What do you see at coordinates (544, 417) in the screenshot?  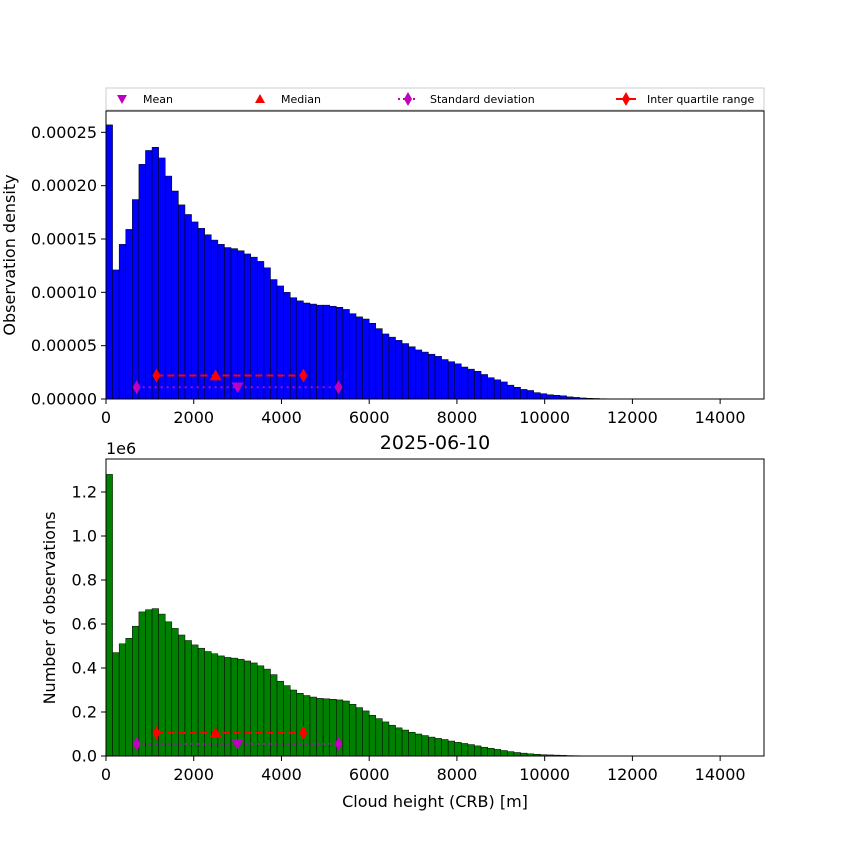 I see `top-x-tick-label: 10000` at bounding box center [544, 417].